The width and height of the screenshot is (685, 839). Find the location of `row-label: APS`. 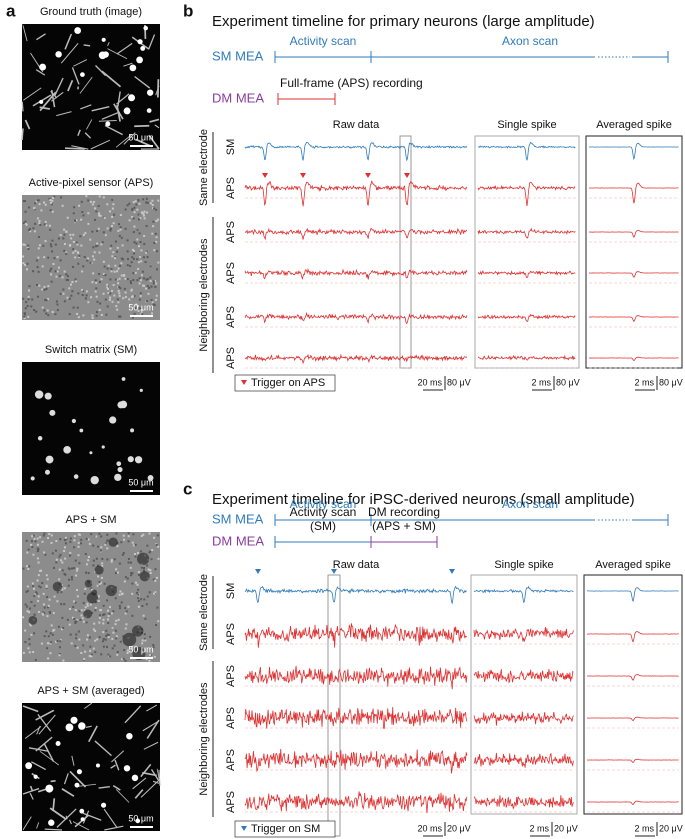

row-label: APS is located at coordinates (231, 760).